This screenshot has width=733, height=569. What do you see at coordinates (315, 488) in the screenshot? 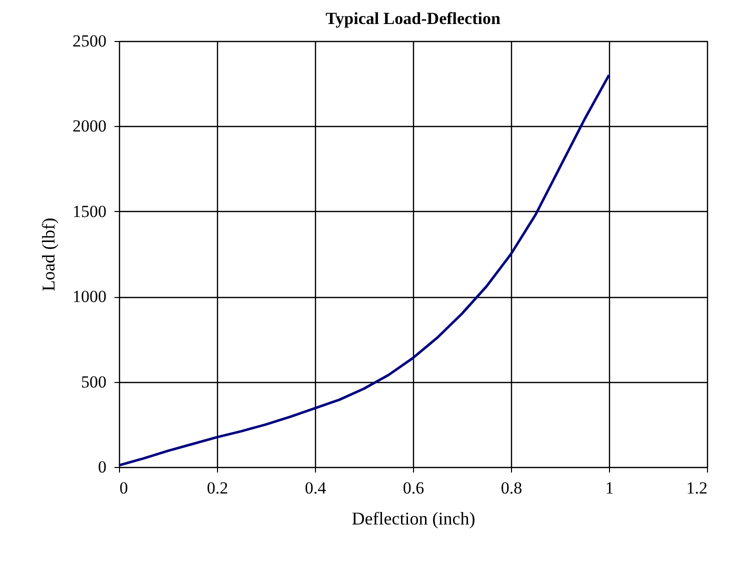
I see `x-tick-label: 0.4` at bounding box center [315, 488].